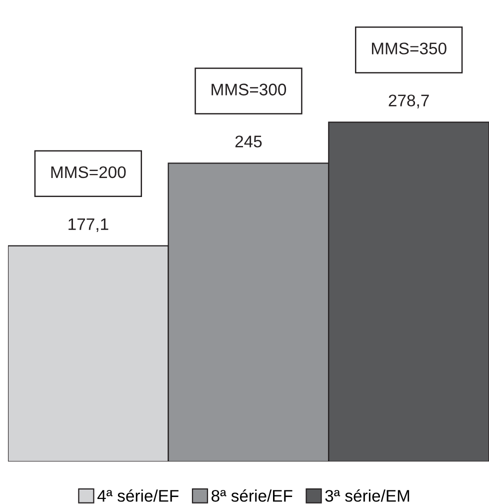 Image resolution: width=489 pixels, height=504 pixels. I want to click on legend-label: 3ª série/EM, so click(367, 495).